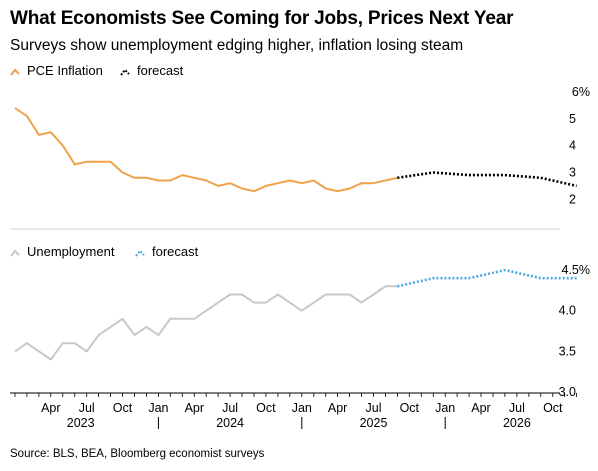 This screenshot has height=471, width=598. Describe the element at coordinates (572, 173) in the screenshot. I see `y-tick-label: 3` at that location.